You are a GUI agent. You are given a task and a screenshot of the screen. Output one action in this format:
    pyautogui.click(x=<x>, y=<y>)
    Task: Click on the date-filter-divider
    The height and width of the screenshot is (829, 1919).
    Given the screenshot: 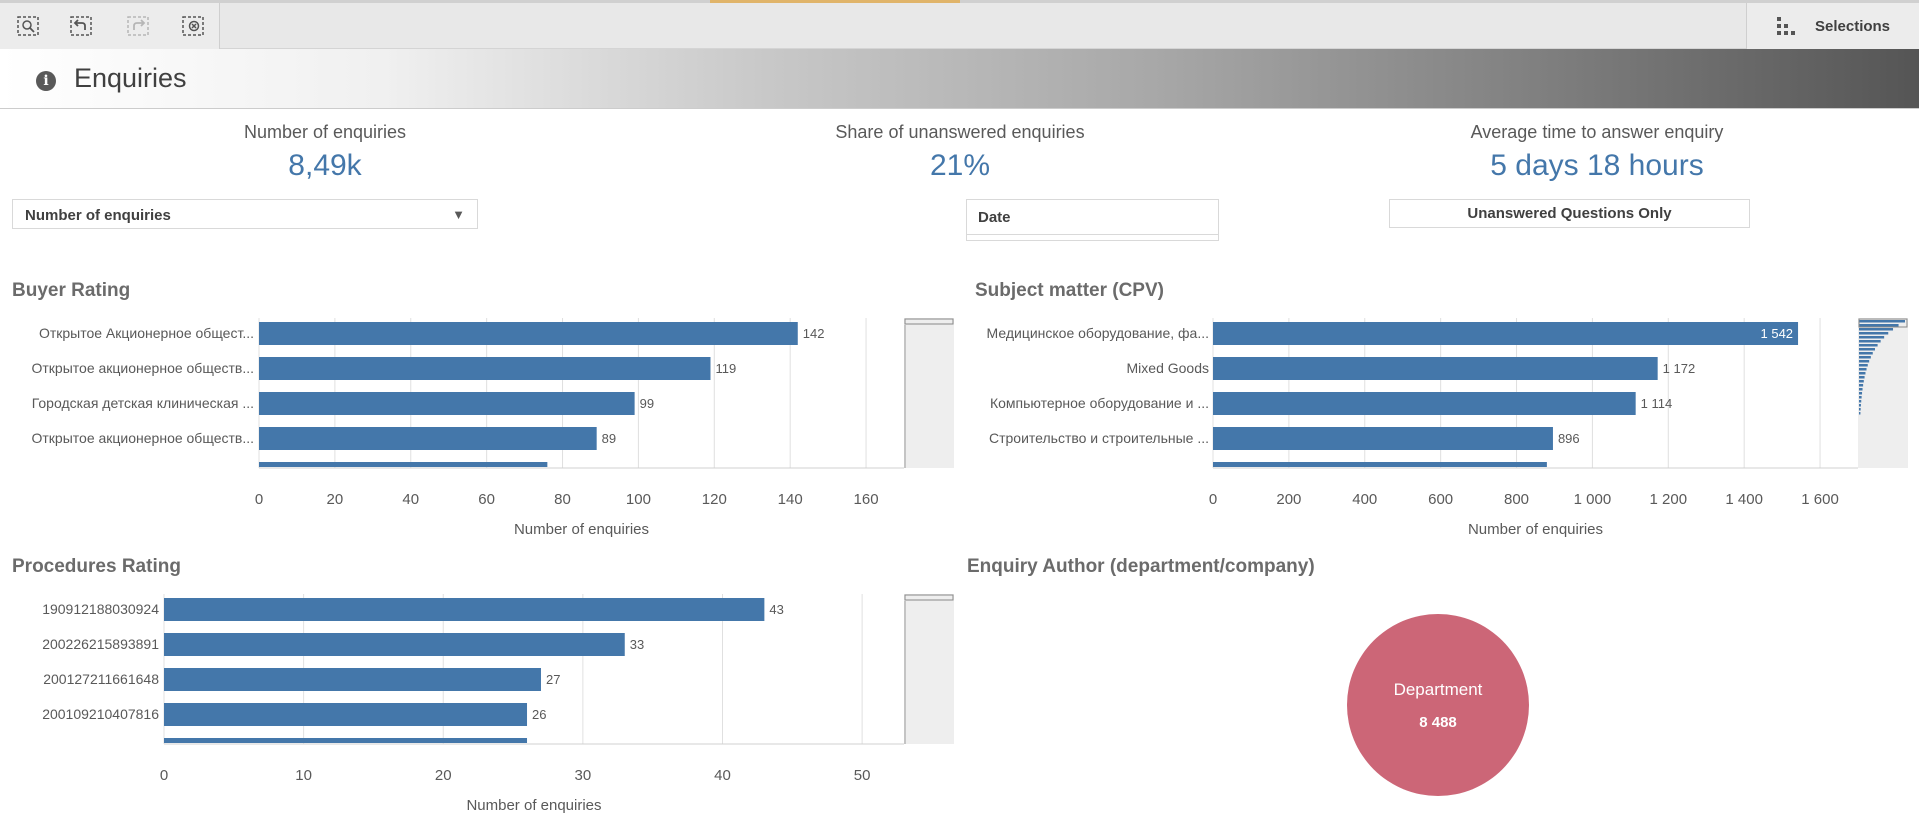 What is the action you would take?
    pyautogui.click(x=1092, y=234)
    